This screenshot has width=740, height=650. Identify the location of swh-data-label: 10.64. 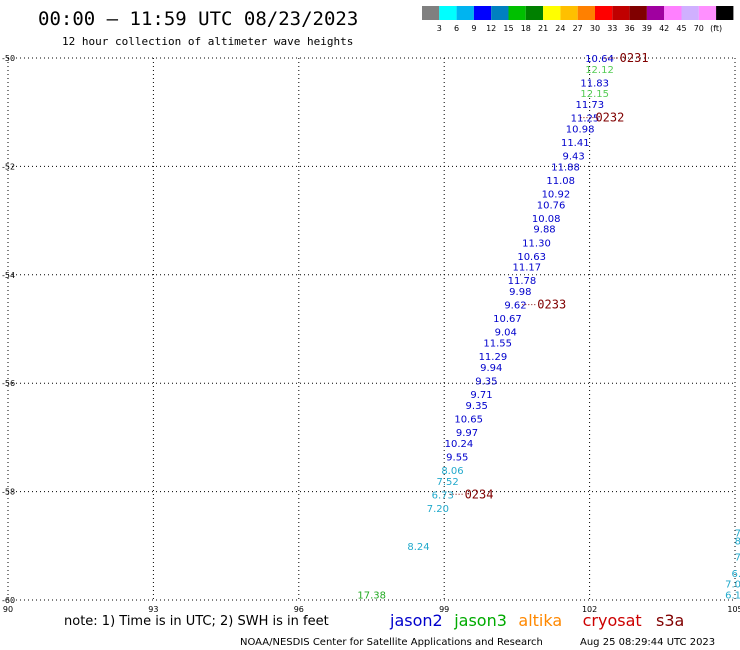
(599, 59).